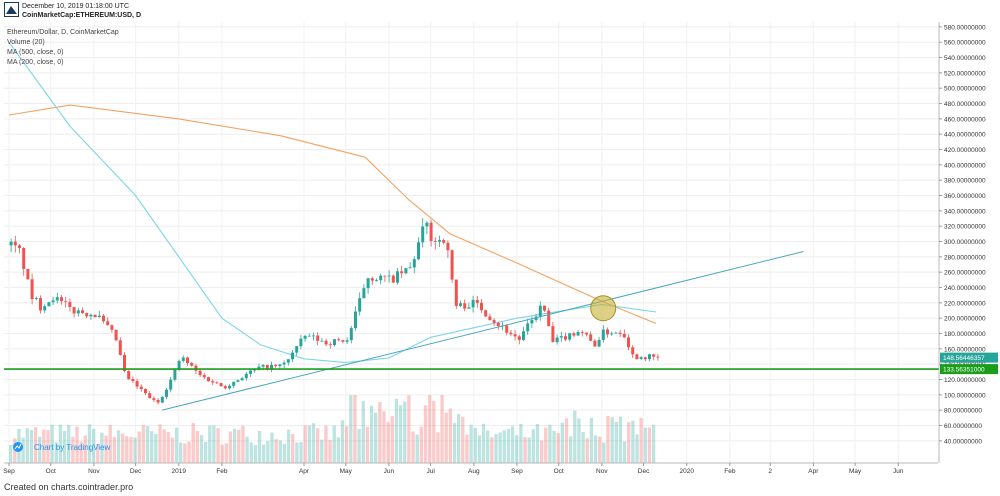 This screenshot has height=496, width=1000. Describe the element at coordinates (965, 349) in the screenshot. I see `y-tick-label: 160.00000000` at that location.